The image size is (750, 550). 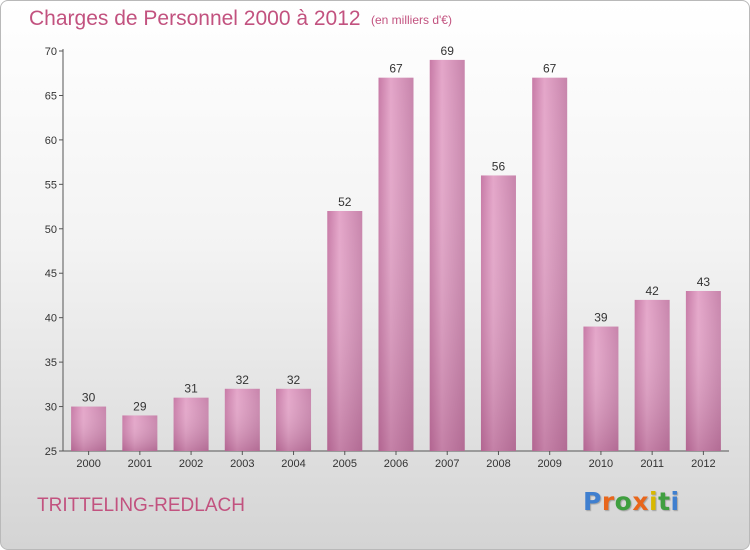 What do you see at coordinates (601, 464) in the screenshot?
I see `x-tick-label: 2010` at bounding box center [601, 464].